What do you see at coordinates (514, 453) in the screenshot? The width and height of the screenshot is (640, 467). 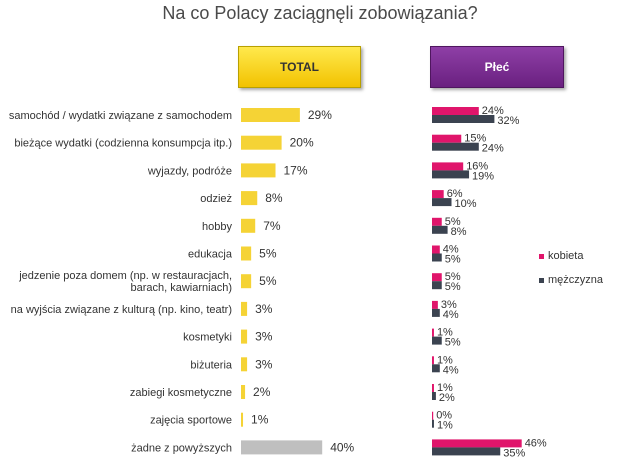 I see `mezczyzna-value-label: 35%` at bounding box center [514, 453].